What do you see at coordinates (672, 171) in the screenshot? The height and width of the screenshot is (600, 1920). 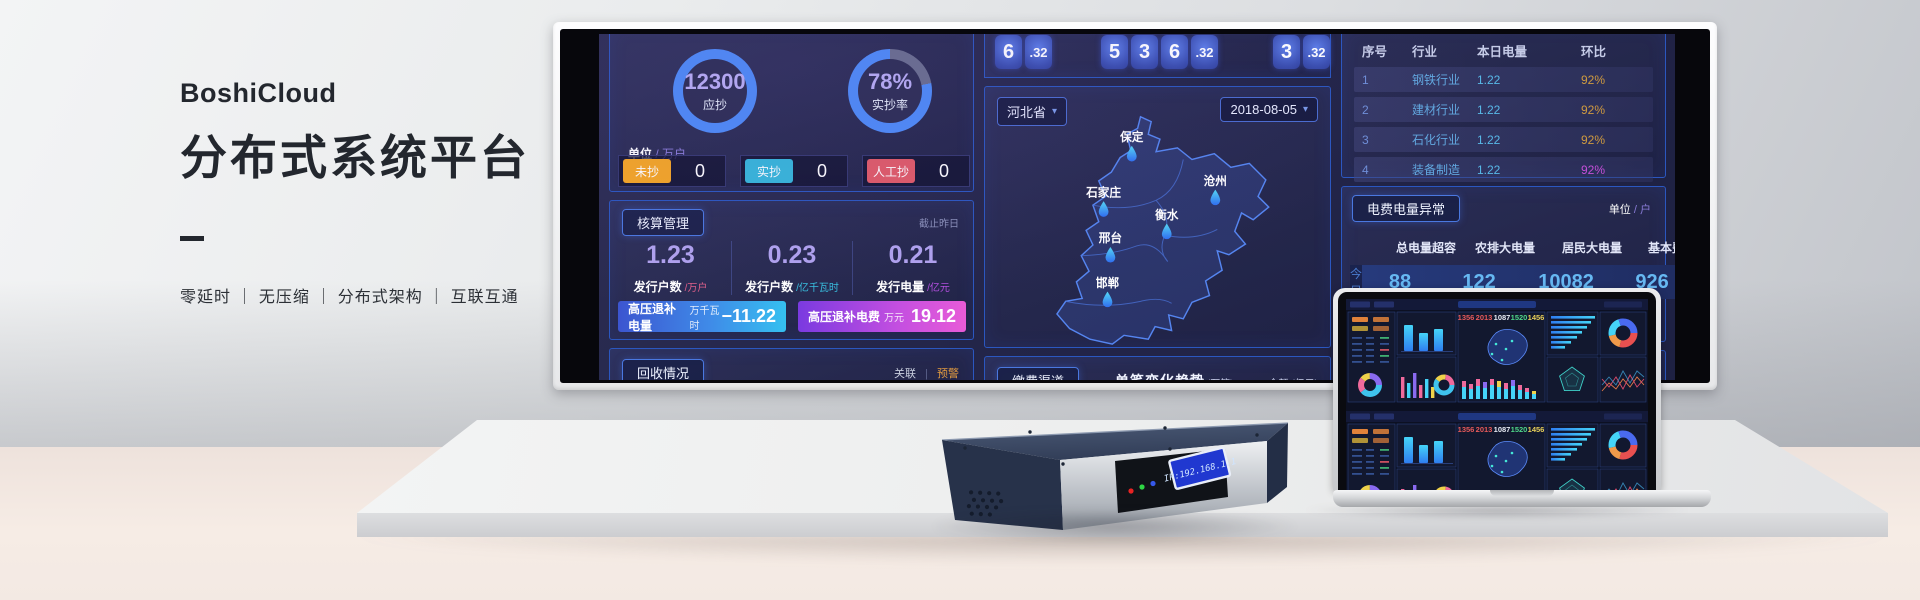 I see `stat-weichao: 未抄 0` at bounding box center [672, 171].